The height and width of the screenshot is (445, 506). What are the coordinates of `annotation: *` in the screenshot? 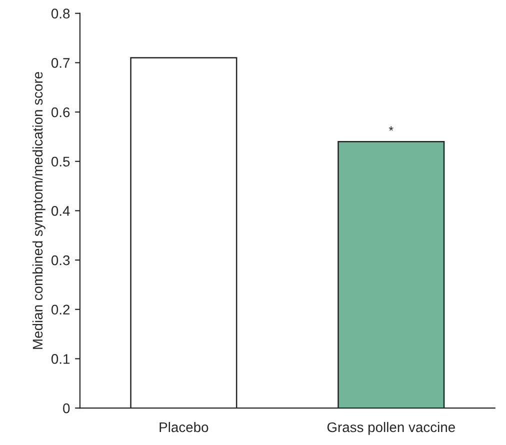 It's located at (391, 128).